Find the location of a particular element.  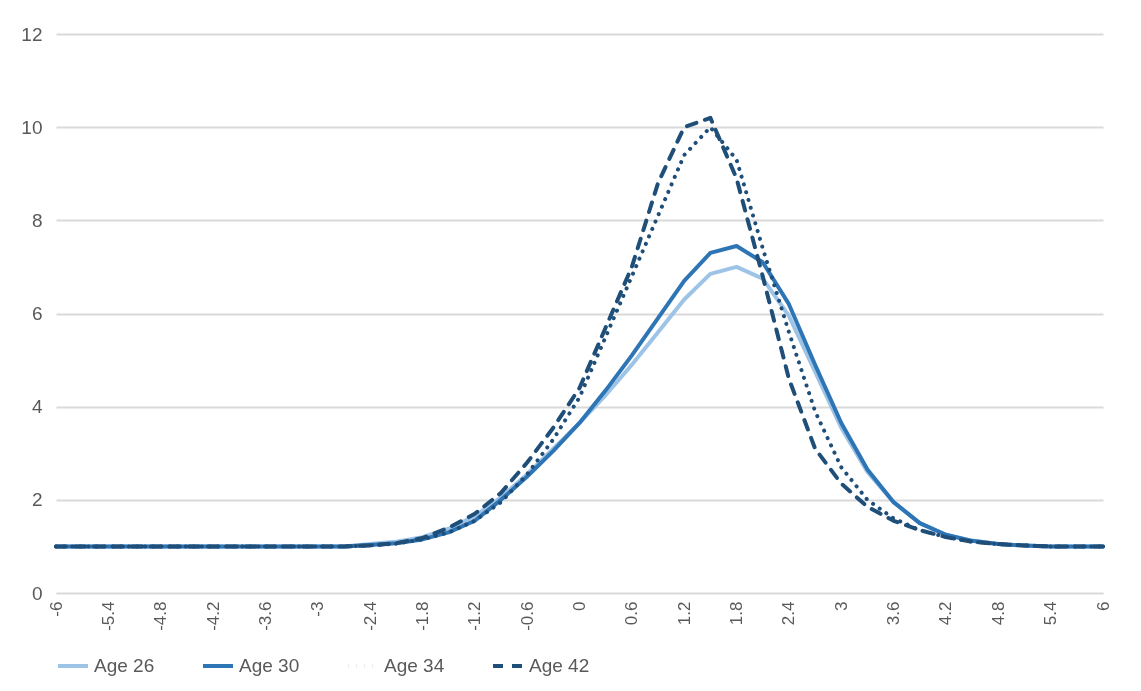

x-tick-label: 5.4 is located at coordinates (1051, 613).